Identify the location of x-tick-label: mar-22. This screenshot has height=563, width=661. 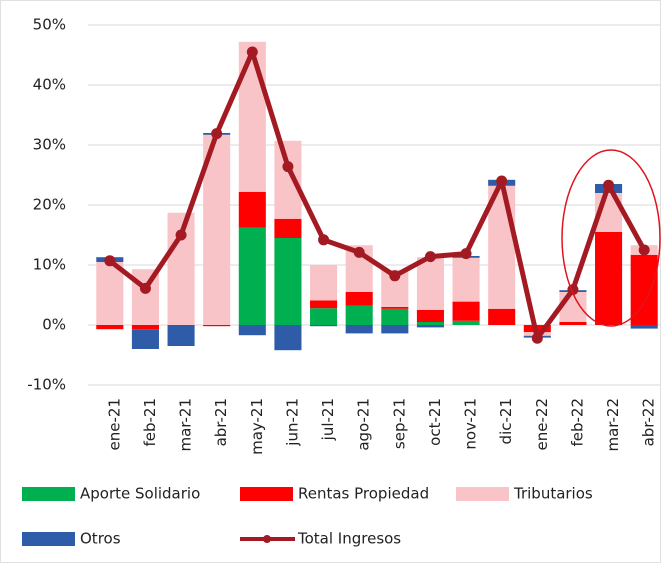
(613, 425).